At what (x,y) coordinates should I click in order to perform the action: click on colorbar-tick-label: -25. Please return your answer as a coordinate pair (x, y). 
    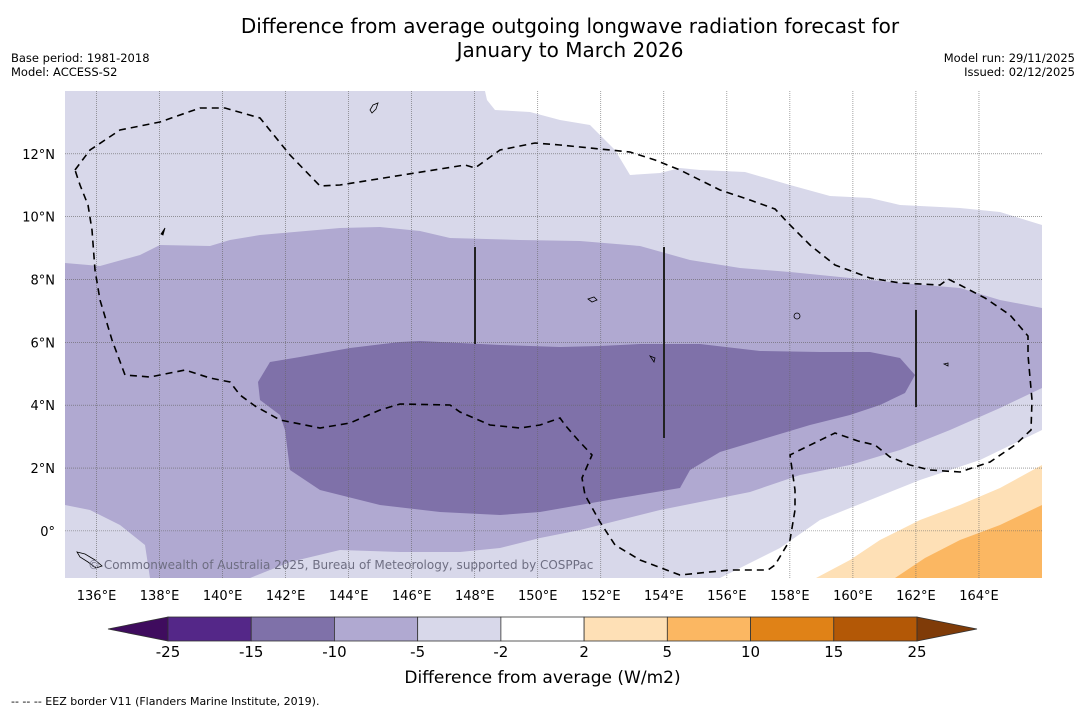
    Looking at the image, I should click on (168, 652).